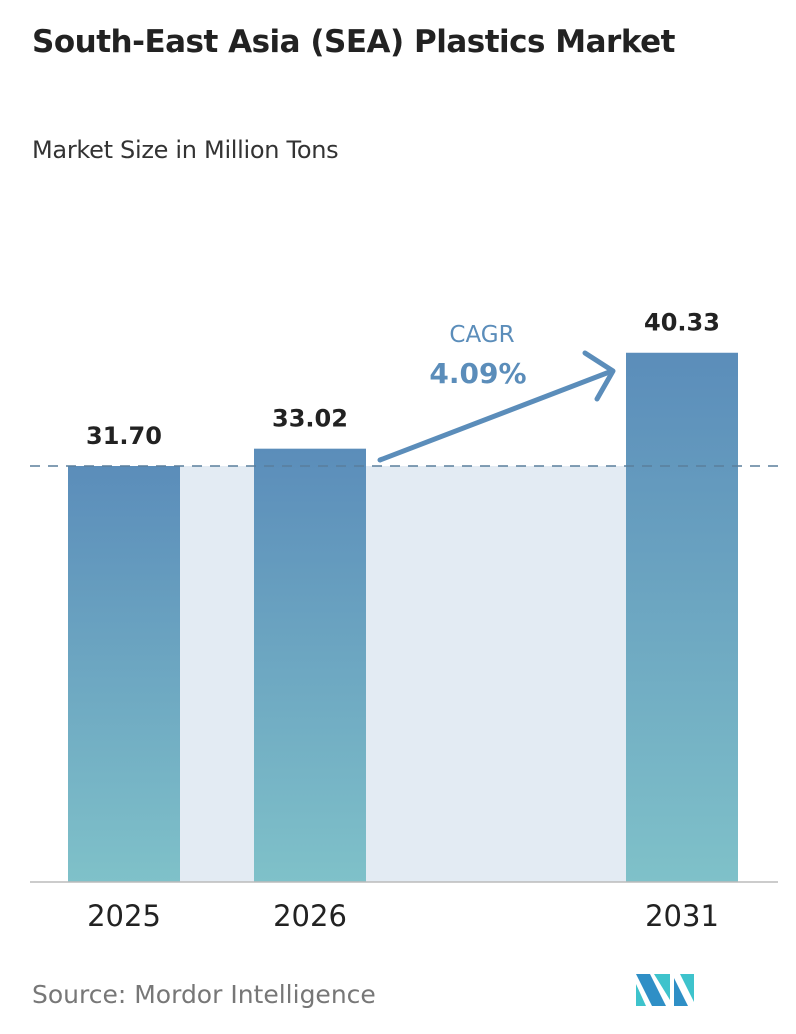 The height and width of the screenshot is (1034, 796). What do you see at coordinates (682, 617) in the screenshot?
I see `bar-2031` at bounding box center [682, 617].